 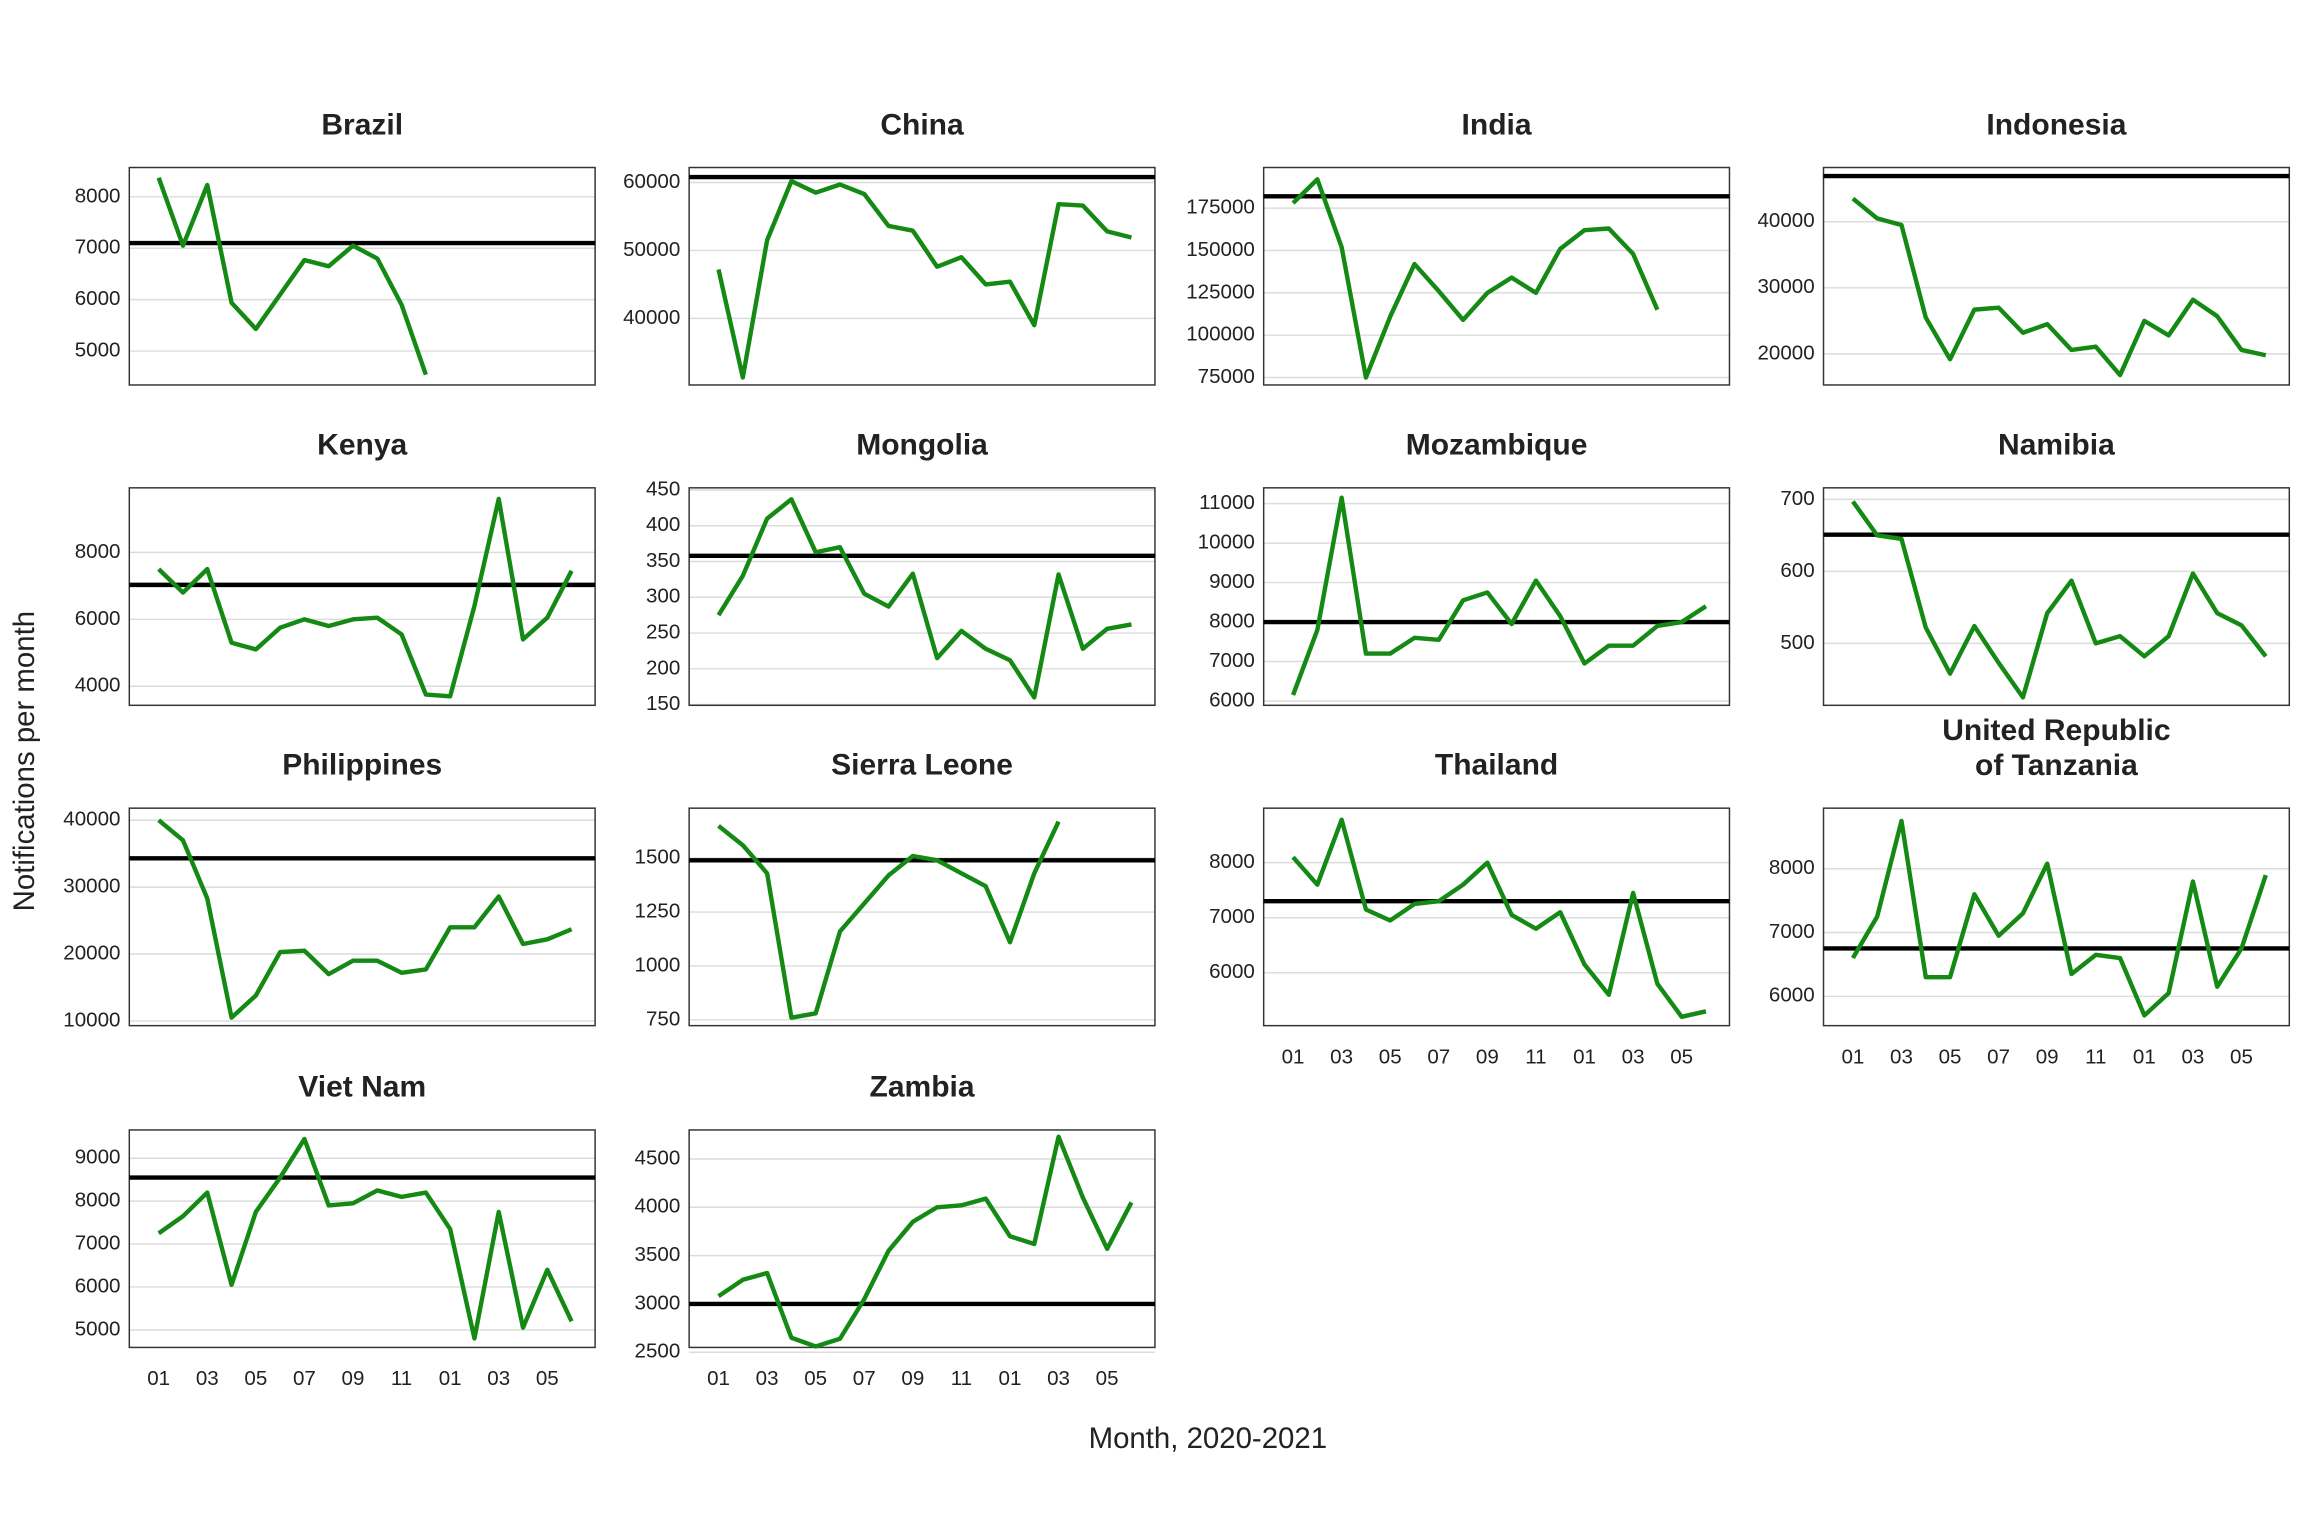 I want to click on panel-title: Thailand, so click(x=1496, y=765).